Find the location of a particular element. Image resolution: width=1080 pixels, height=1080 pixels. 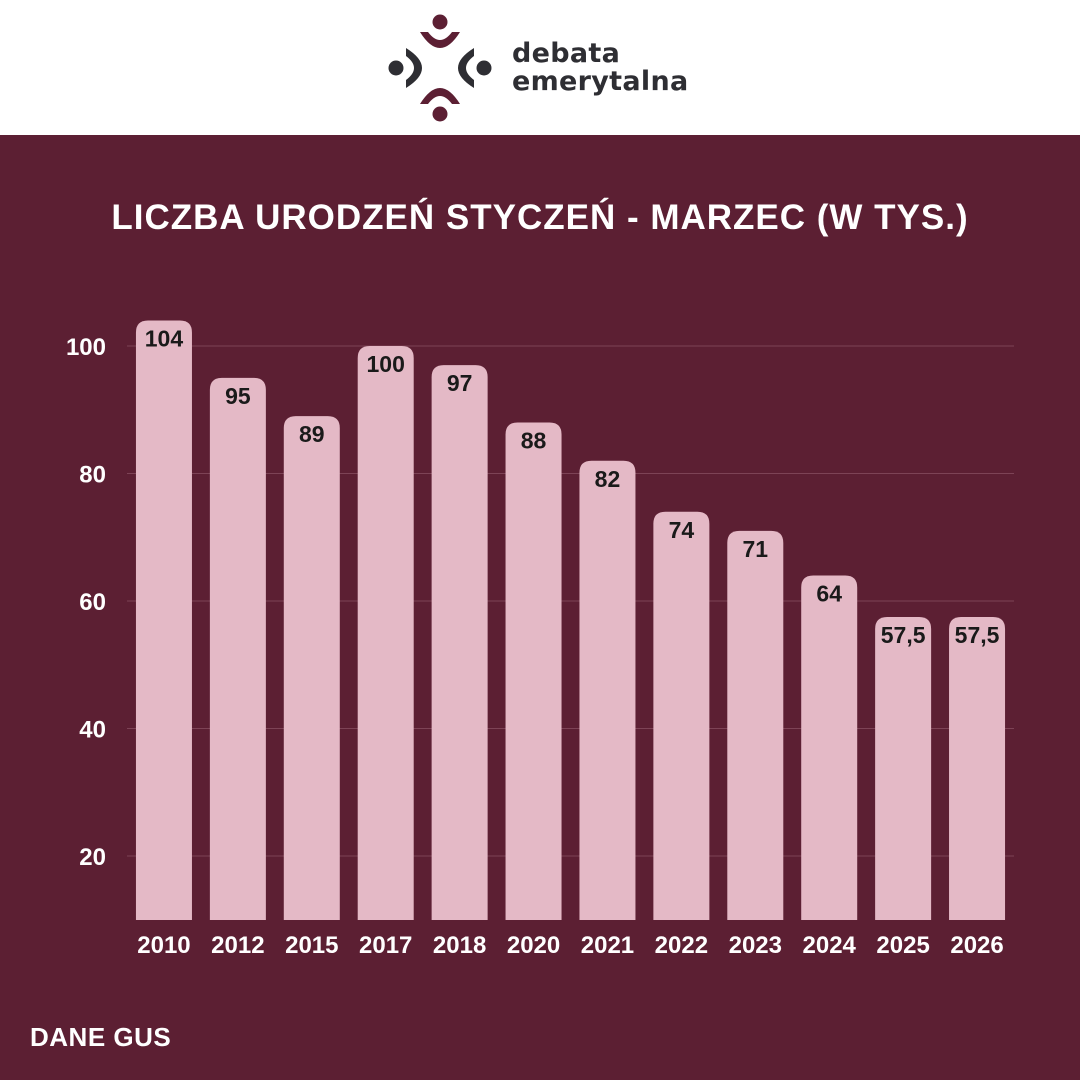

header: debata emerytalna is located at coordinates (540, 67).